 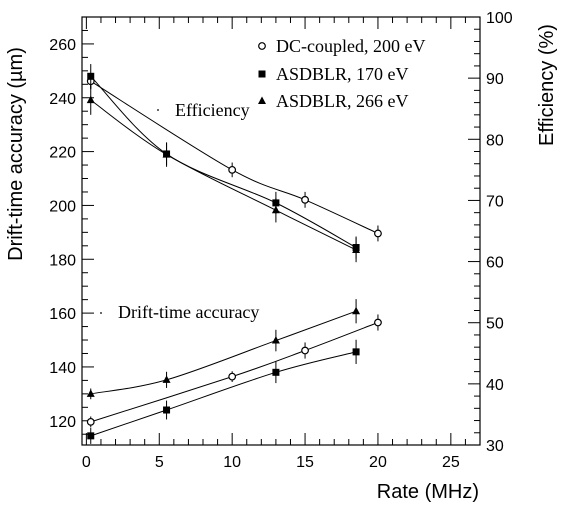 I want to click on y-axis-left-label: Drift-time accuracy (µm), so click(x=16, y=154).